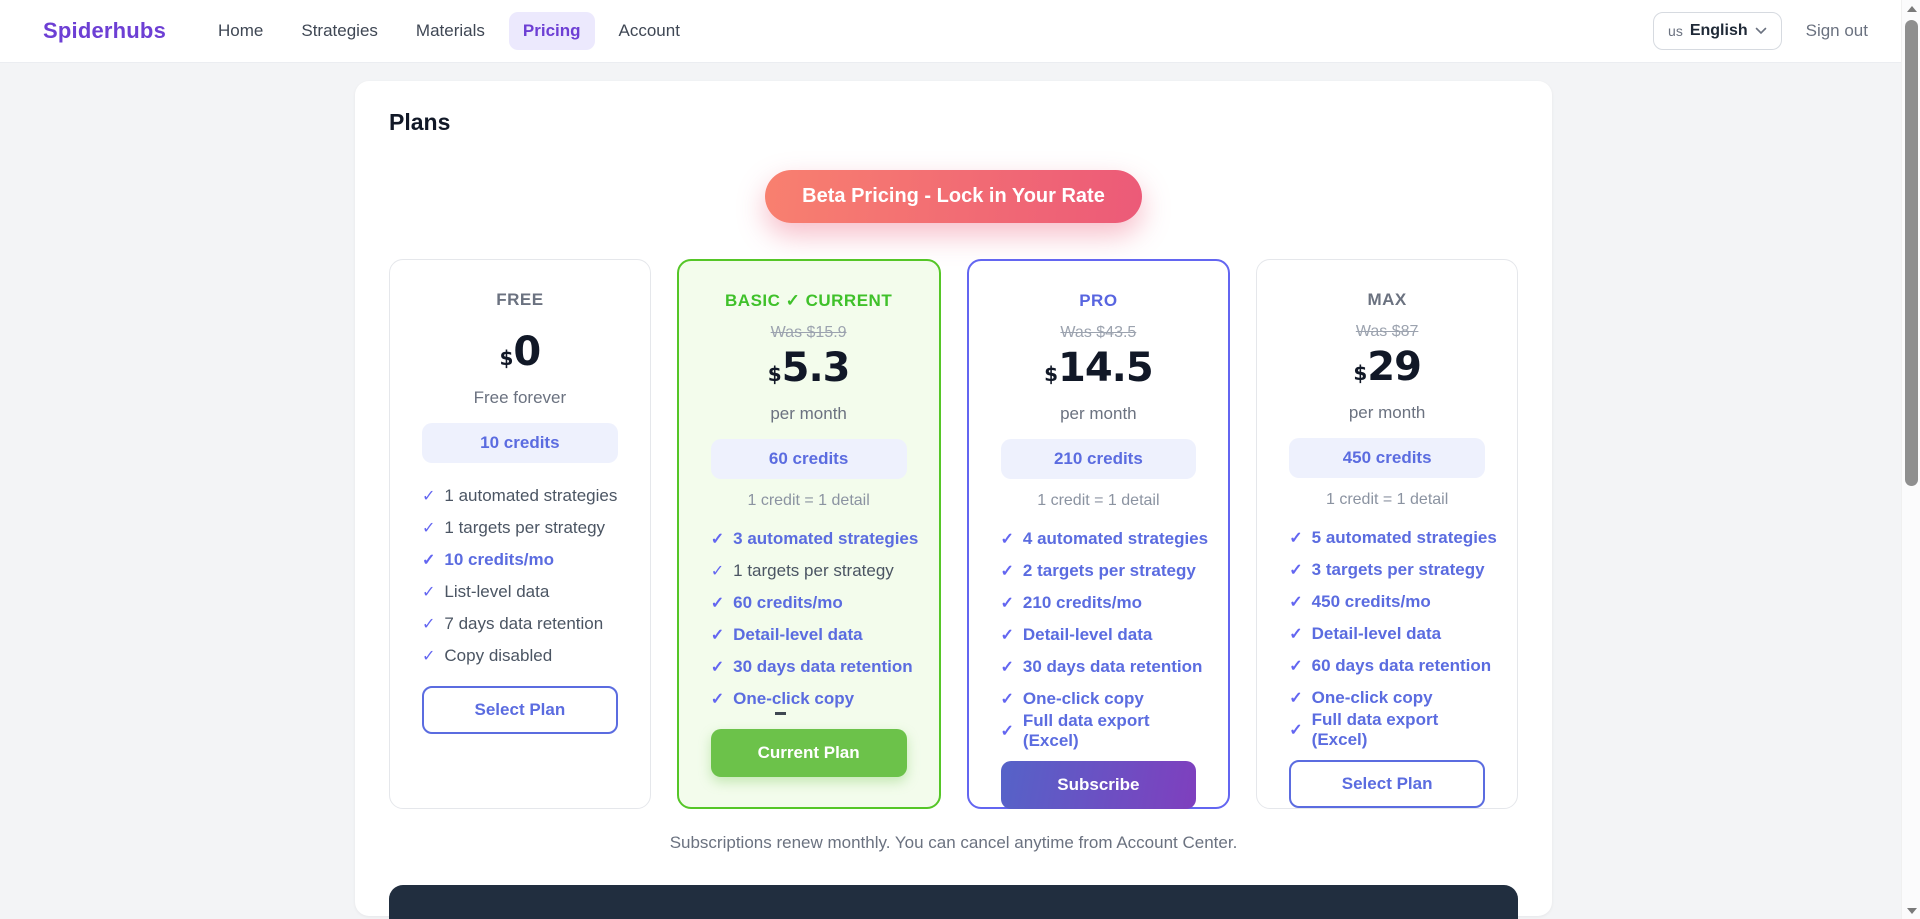  I want to click on plan-old-price: Was $43.5, so click(1098, 332).